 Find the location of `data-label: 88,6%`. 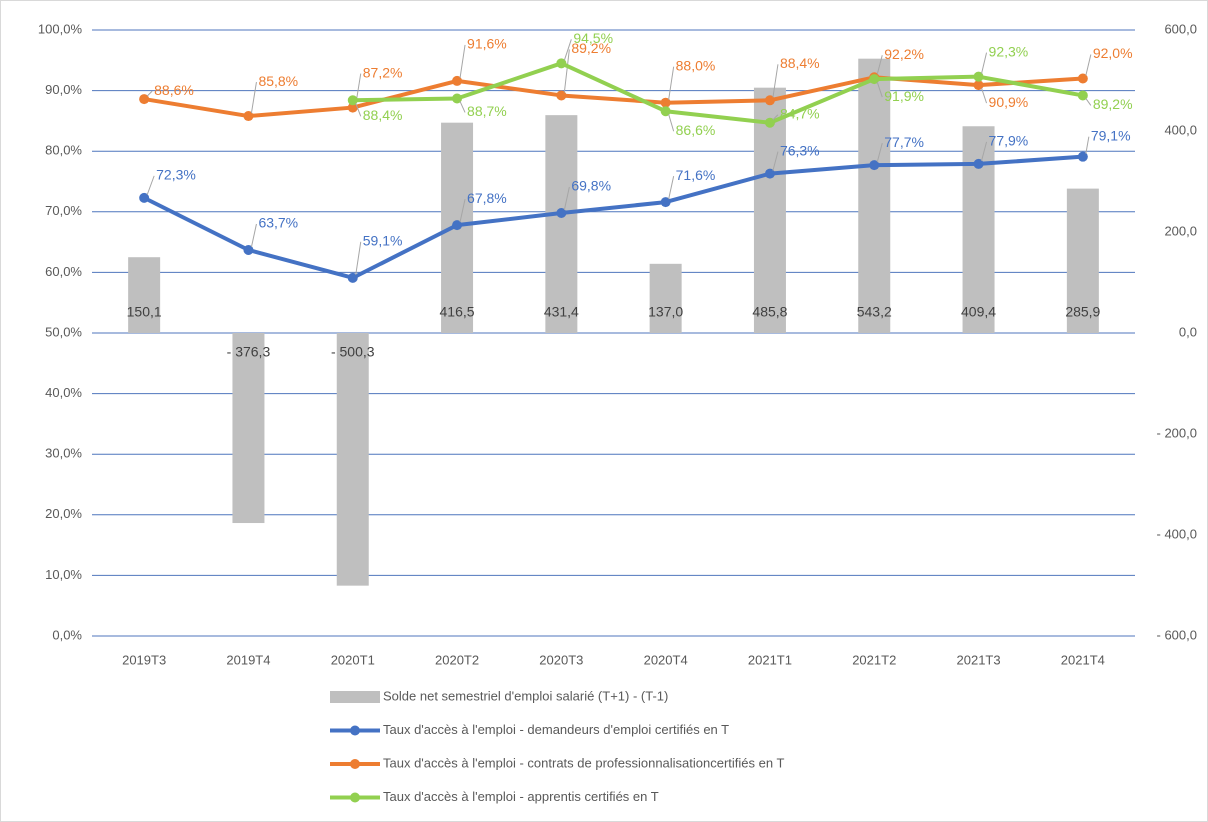

data-label: 88,6% is located at coordinates (174, 90).